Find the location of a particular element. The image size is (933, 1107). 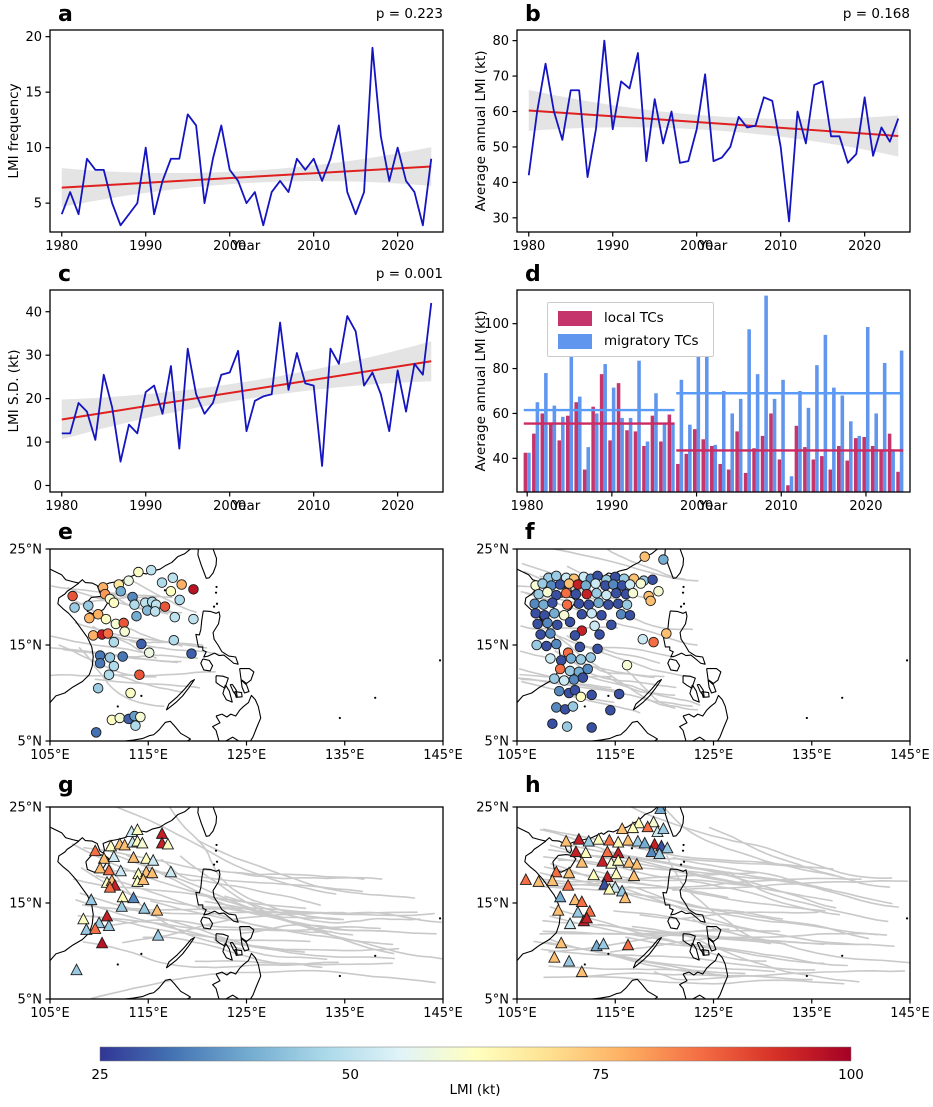

panel-b-letter: b is located at coordinates (533, 14).